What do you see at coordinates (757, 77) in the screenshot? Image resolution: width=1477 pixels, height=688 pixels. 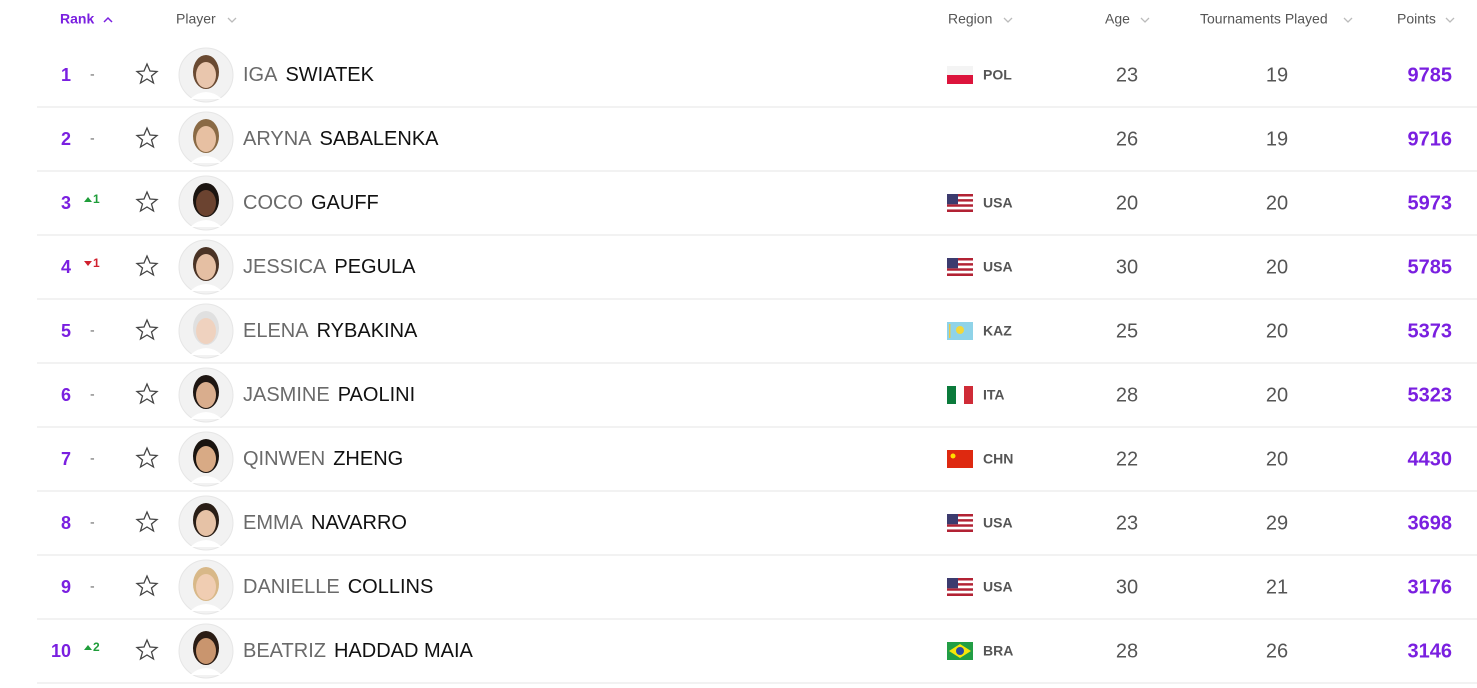 I see `player-row: 1 - IGA SWIATEK POL 23 19 9785` at bounding box center [757, 77].